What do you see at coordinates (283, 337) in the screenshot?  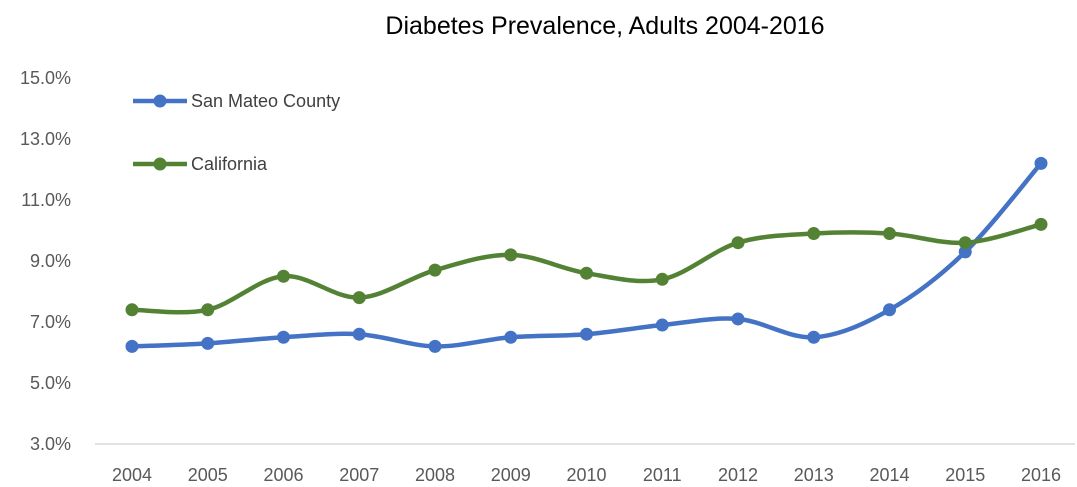 I see `data-point-san-mateo-county-2006` at bounding box center [283, 337].